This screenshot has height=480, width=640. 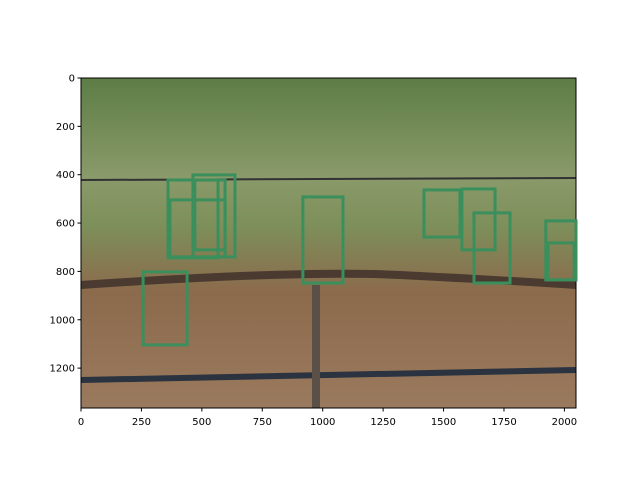 What do you see at coordinates (65, 272) in the screenshot?
I see `y-tick-label: 800` at bounding box center [65, 272].